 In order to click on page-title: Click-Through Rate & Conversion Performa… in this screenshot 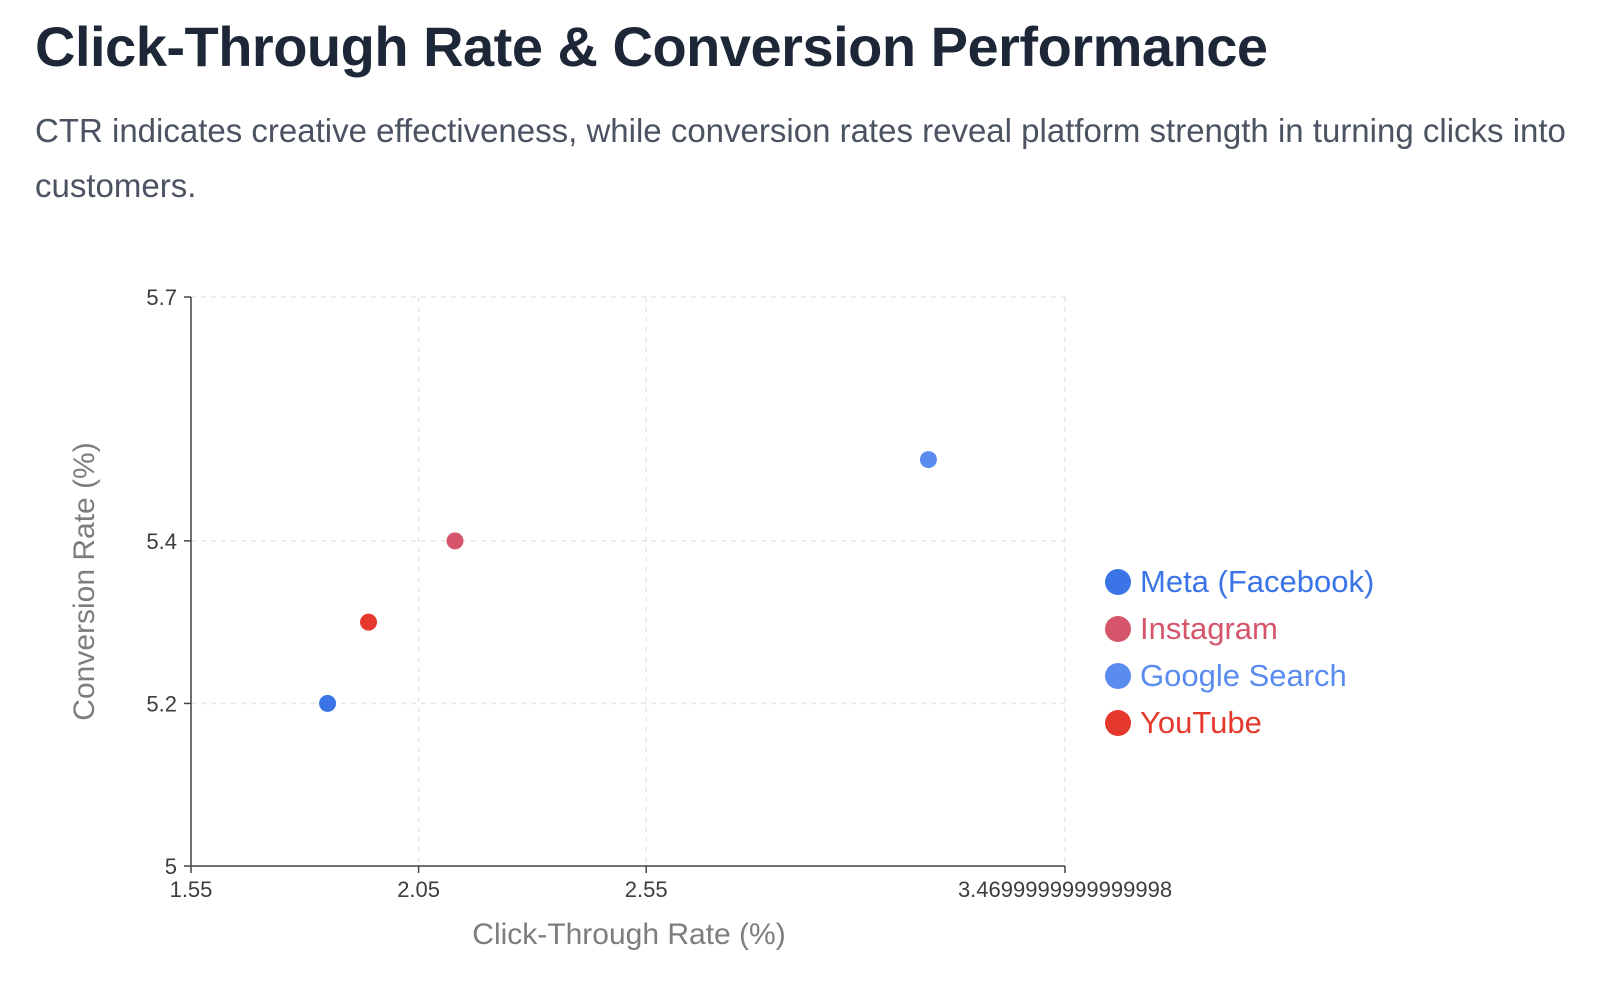, I will do `click(651, 46)`.